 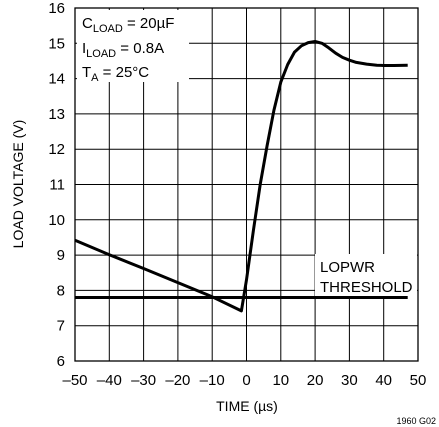 What do you see at coordinates (56, 114) in the screenshot?
I see `y-tick-label: 13` at bounding box center [56, 114].